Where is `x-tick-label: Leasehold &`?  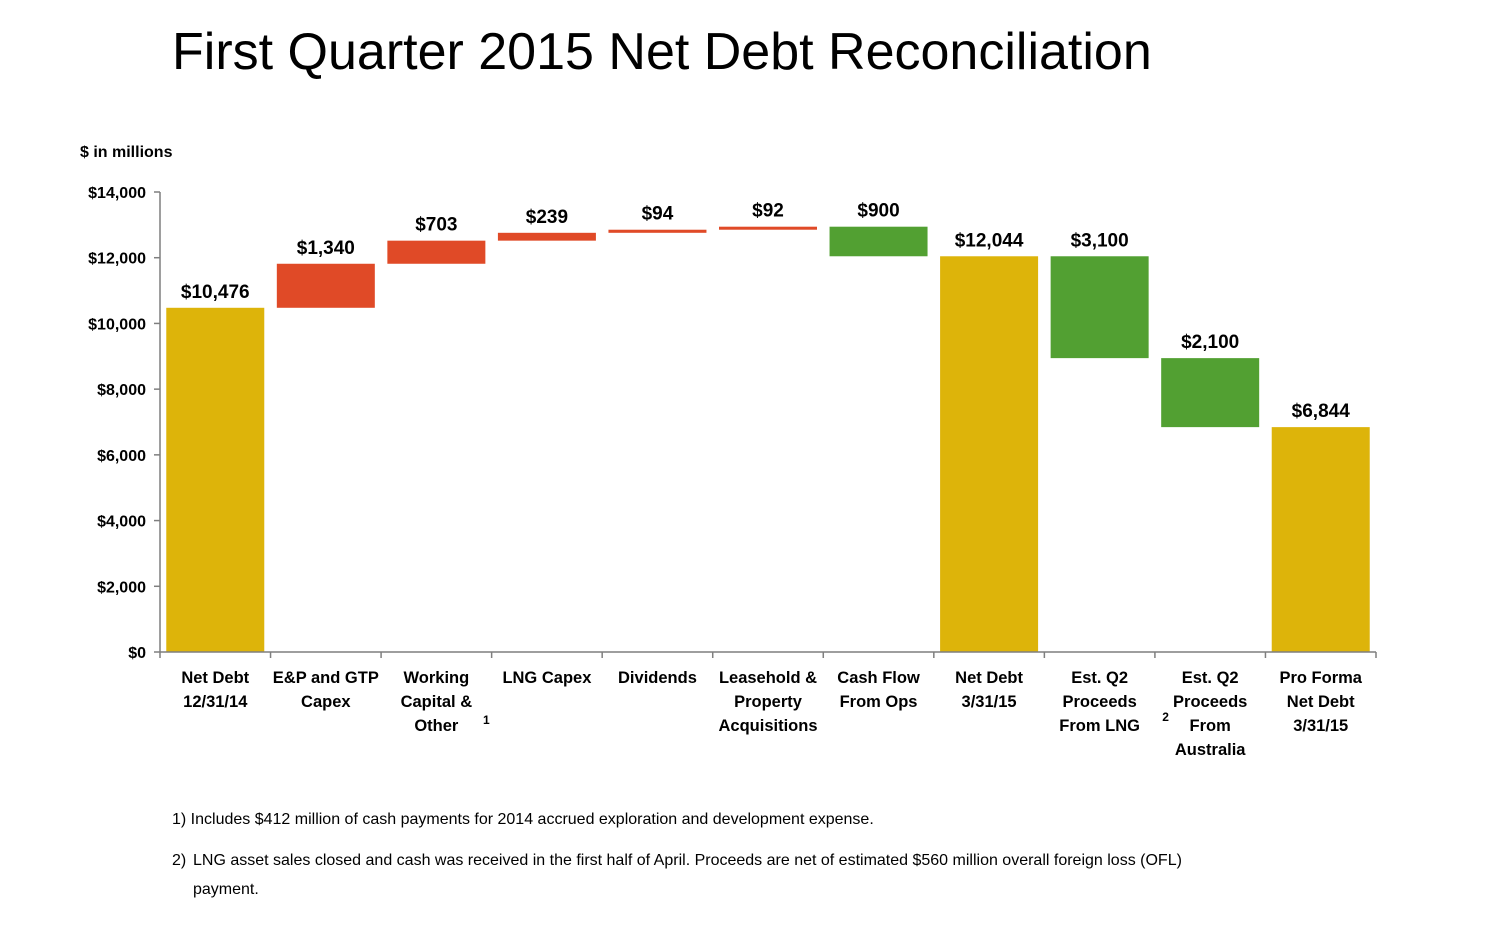 x-tick-label: Leasehold & is located at coordinates (768, 678).